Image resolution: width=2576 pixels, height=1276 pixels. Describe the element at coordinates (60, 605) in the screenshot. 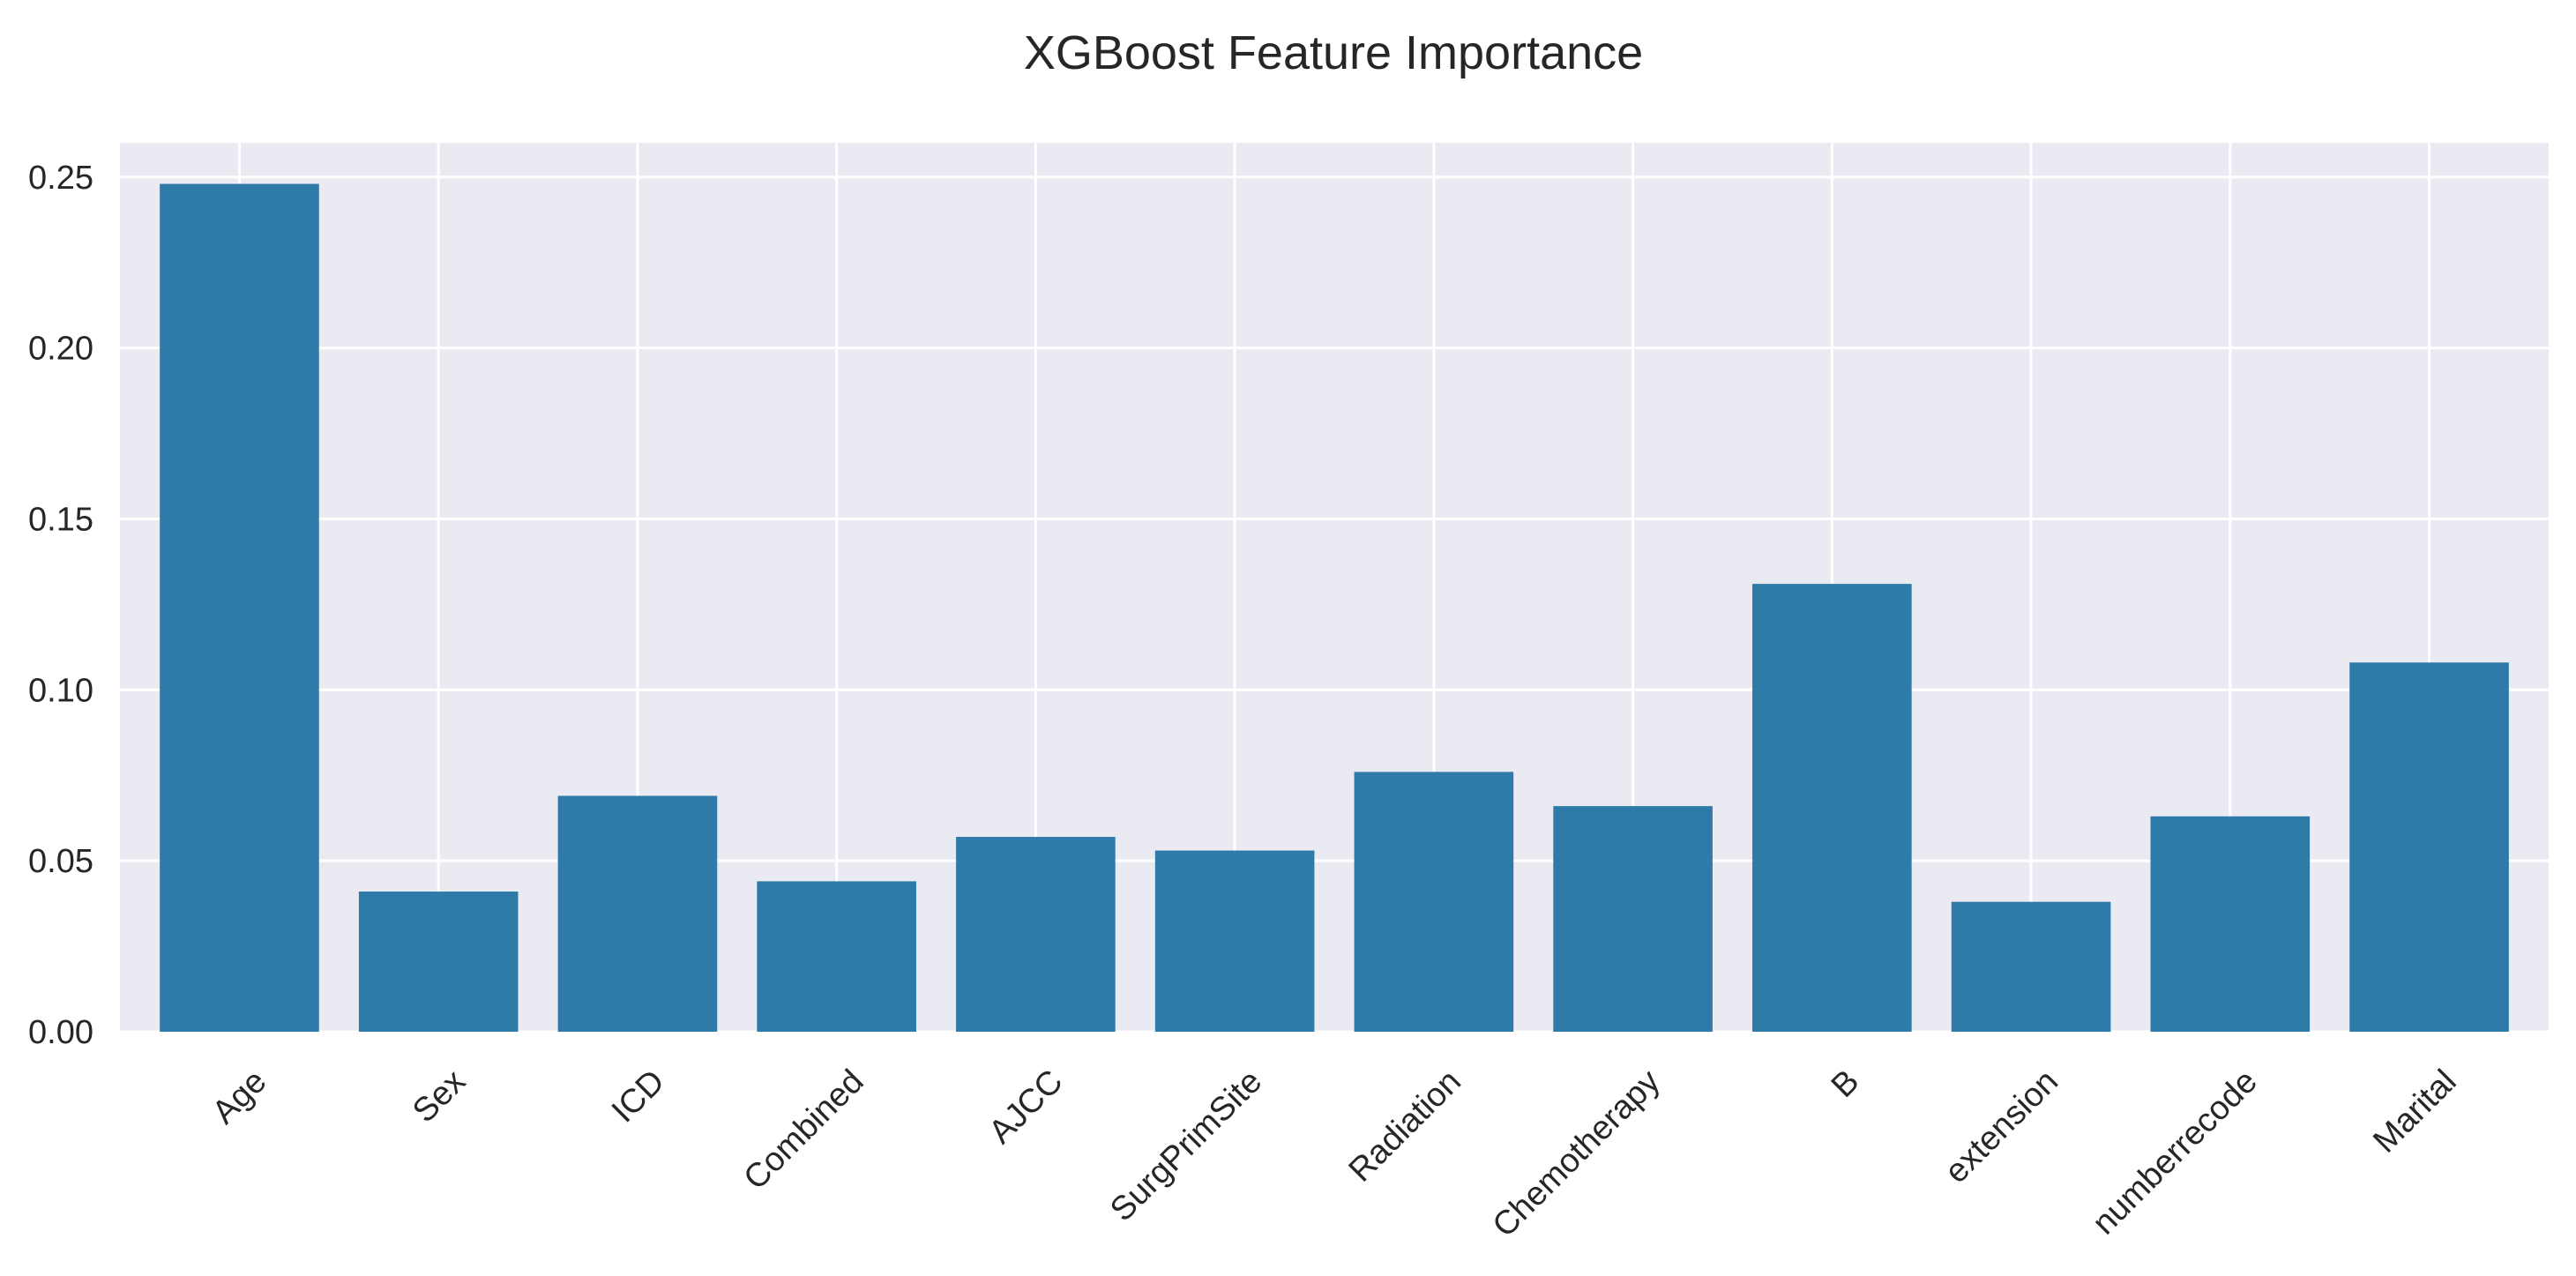

I see `y-axis-tick-labels: 0.00 0.05 0.10 0.15 0.20 0.25` at that location.